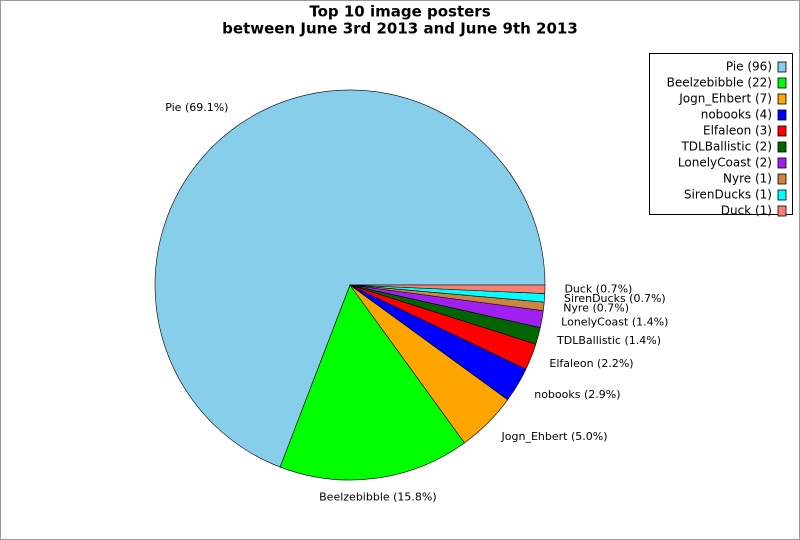 The image size is (800, 540). I want to click on slice-label: Beelzebibble (15.8%), so click(378, 497).